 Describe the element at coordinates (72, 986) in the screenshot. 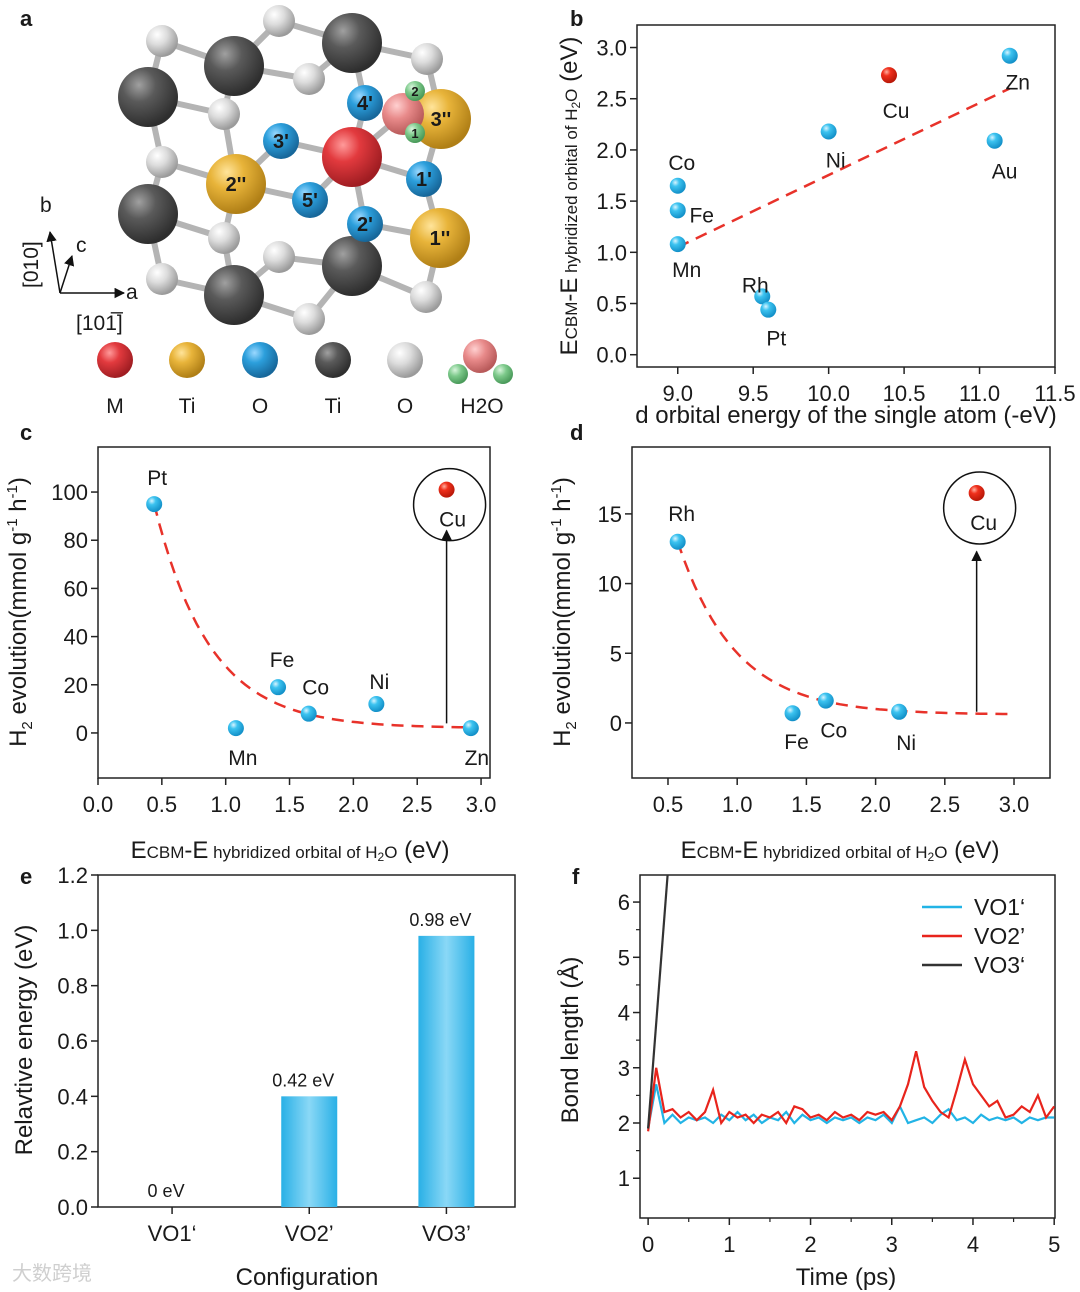

I see `y-tick-label: 0.8` at that location.